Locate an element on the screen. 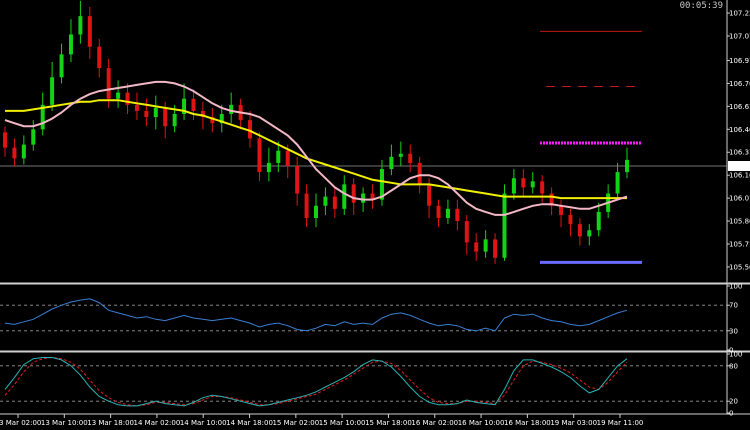 This screenshot has height=430, width=750. price-tick-label: 105.86 is located at coordinates (739, 222).